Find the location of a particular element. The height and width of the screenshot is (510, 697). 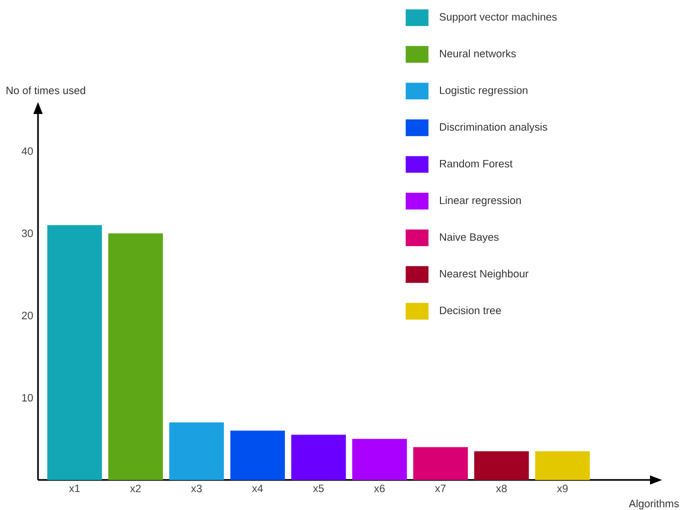

y-tick-label: 10 is located at coordinates (27, 398).